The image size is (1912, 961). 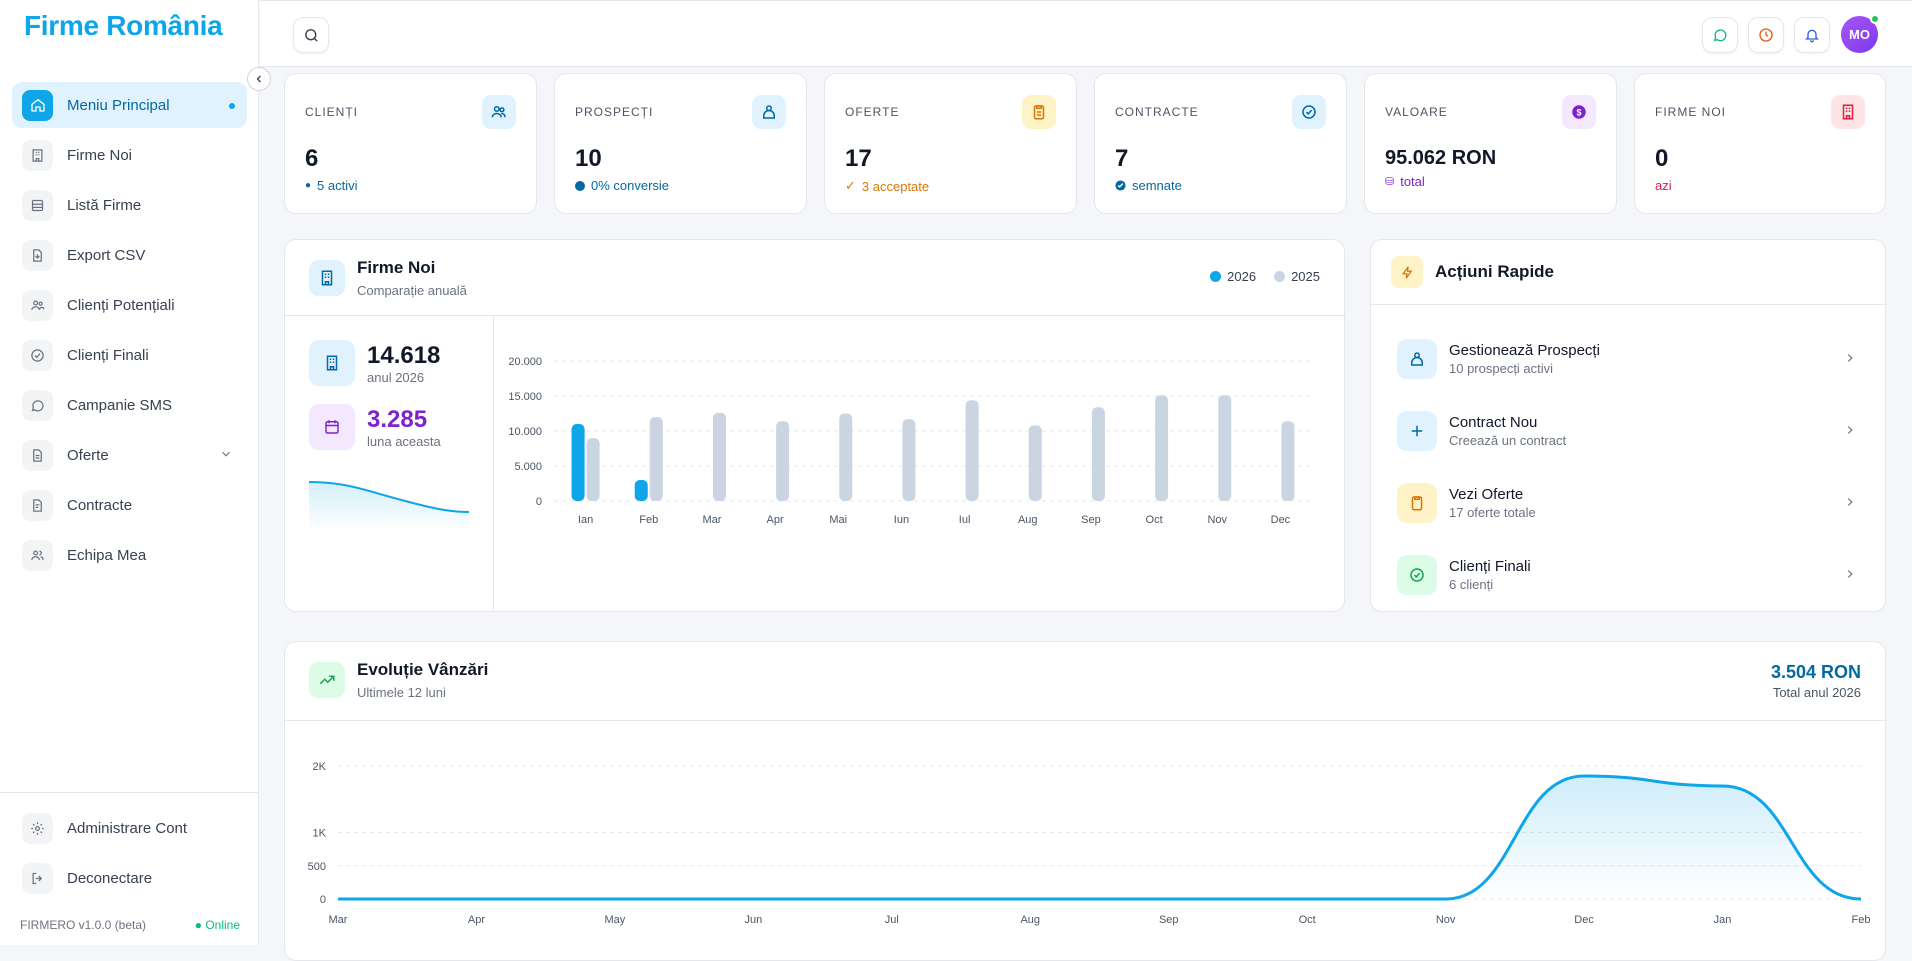 What do you see at coordinates (1508, 440) in the screenshot?
I see `quick-action-sub: Creează un contract` at bounding box center [1508, 440].